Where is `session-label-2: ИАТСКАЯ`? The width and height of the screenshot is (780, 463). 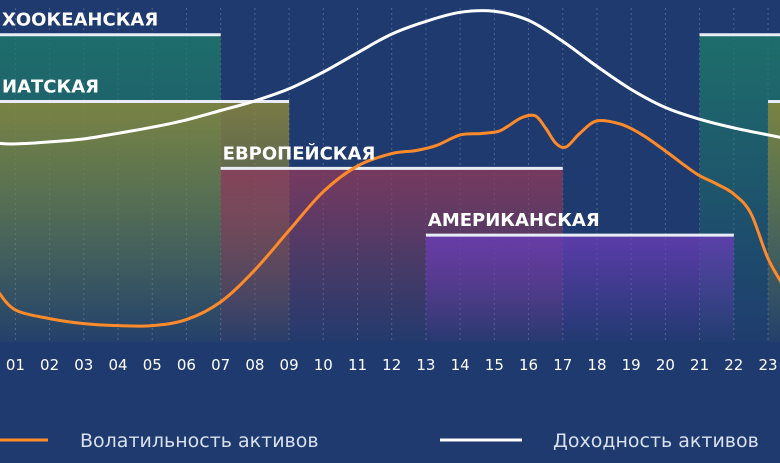 session-label-2: ИАТСКАЯ is located at coordinates (50, 87).